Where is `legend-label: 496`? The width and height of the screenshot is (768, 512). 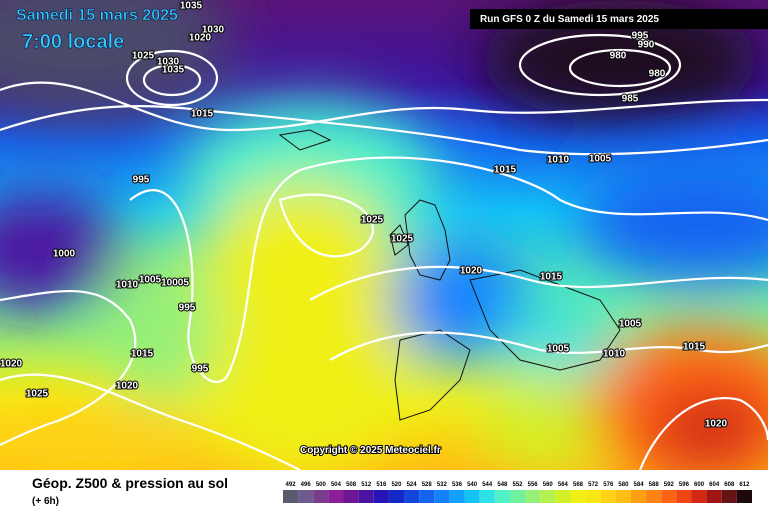
legend-label: 496 is located at coordinates (306, 485).